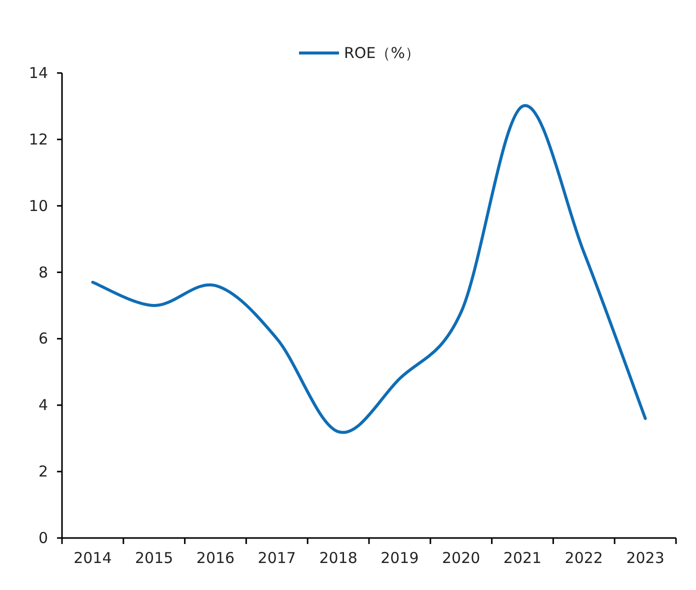  Describe the element at coordinates (382, 53) in the screenshot. I see `legend-label: ROE（%）` at that location.